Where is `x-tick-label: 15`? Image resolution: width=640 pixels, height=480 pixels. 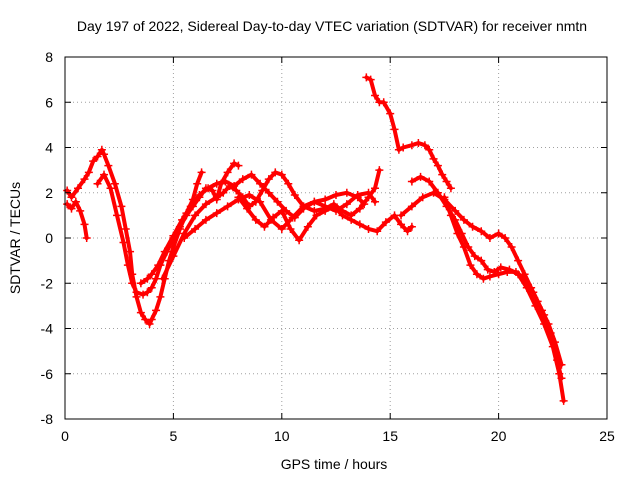 x-tick-label: 15 is located at coordinates (390, 436).